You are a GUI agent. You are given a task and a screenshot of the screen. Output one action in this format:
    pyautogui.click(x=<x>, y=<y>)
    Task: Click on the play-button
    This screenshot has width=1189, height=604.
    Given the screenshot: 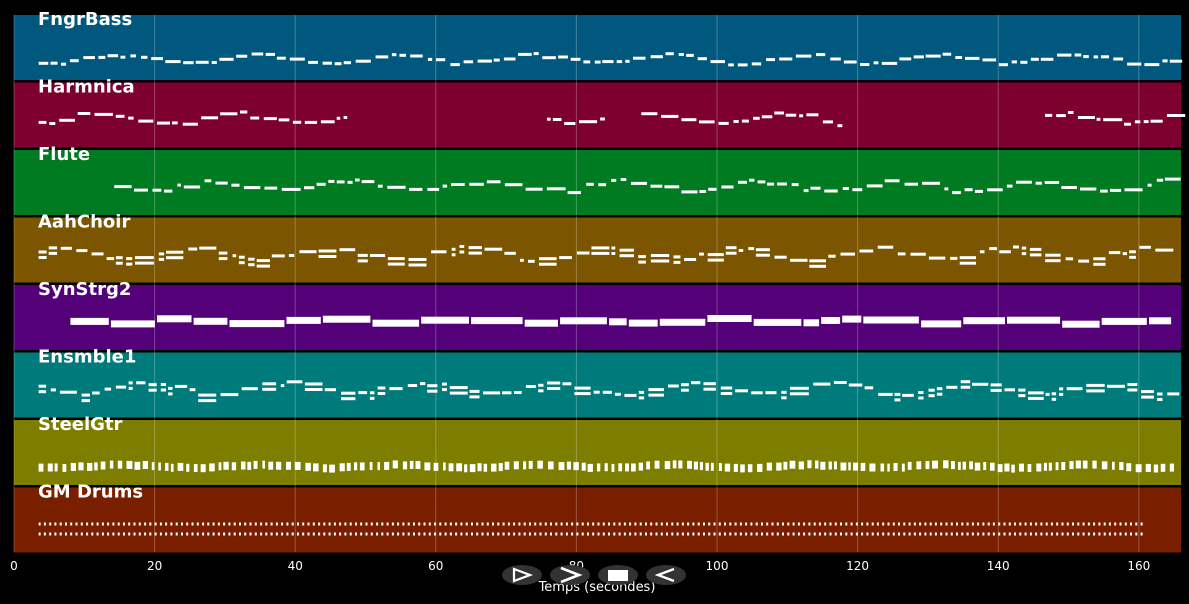 What is the action you would take?
    pyautogui.click(x=522, y=575)
    